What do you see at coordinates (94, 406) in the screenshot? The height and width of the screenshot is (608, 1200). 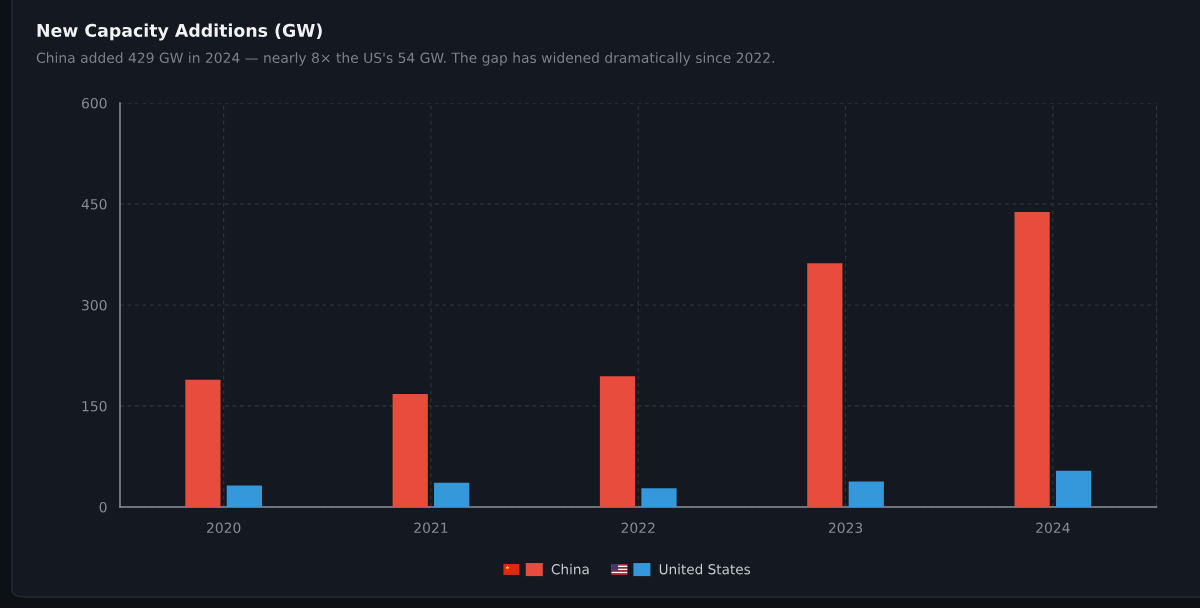 I see `y-tick-label: 150` at bounding box center [94, 406].